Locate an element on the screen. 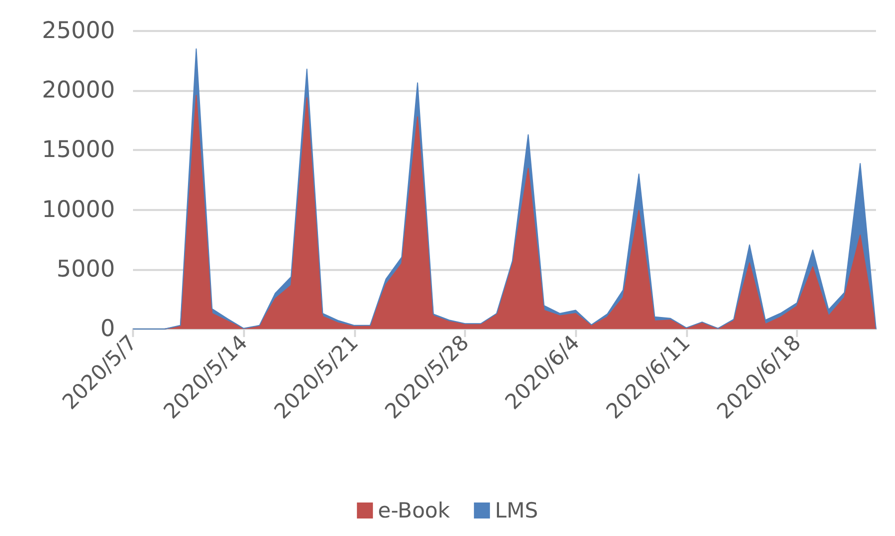 This screenshot has height=536, width=895. y-tick-label: 20000 is located at coordinates (78, 91).